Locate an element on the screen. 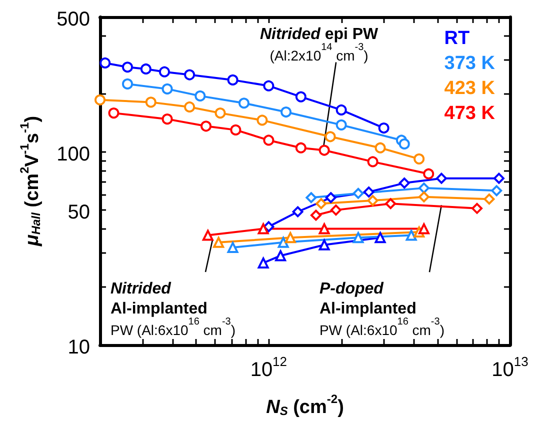 The height and width of the screenshot is (428, 545). y-tick-label: 10 is located at coordinates (79, 347).